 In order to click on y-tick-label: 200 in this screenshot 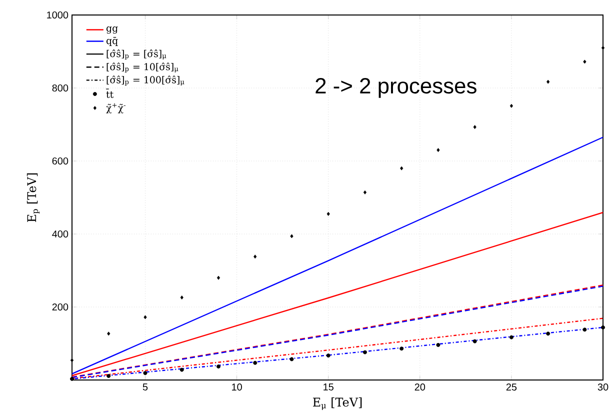, I will do `click(60, 307)`.